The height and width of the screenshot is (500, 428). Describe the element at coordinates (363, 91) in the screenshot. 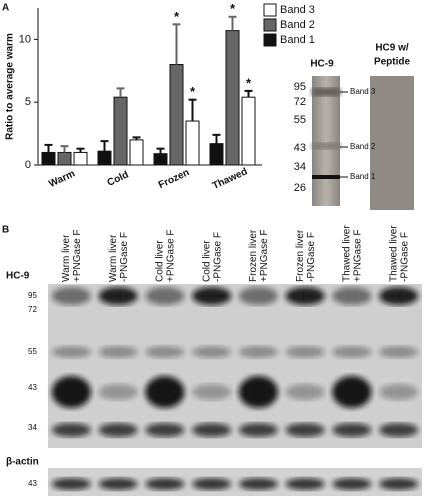

I see `band-label: Band 3` at that location.